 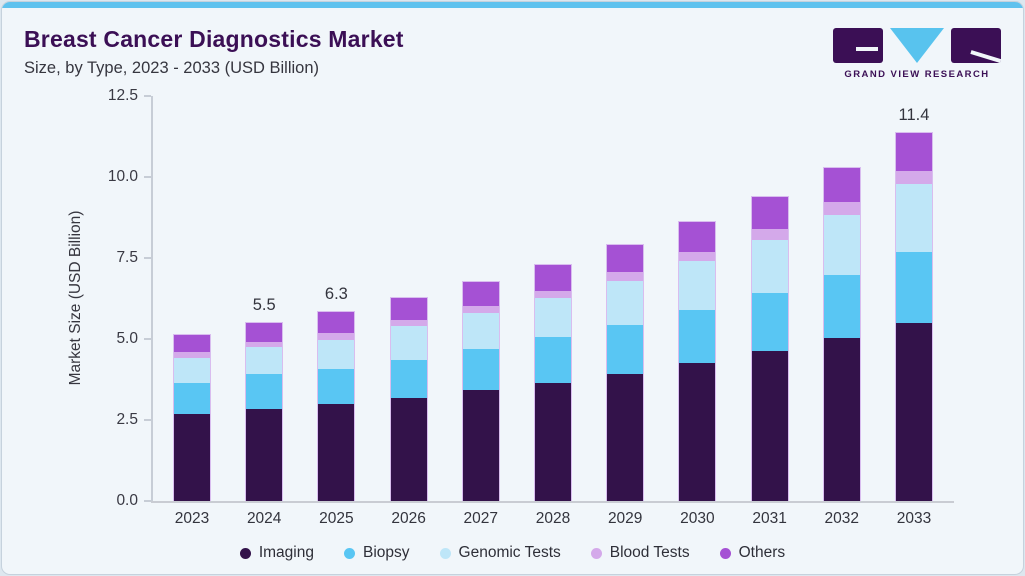 What do you see at coordinates (649, 552) in the screenshot?
I see `legend-label: Blood Tests` at bounding box center [649, 552].